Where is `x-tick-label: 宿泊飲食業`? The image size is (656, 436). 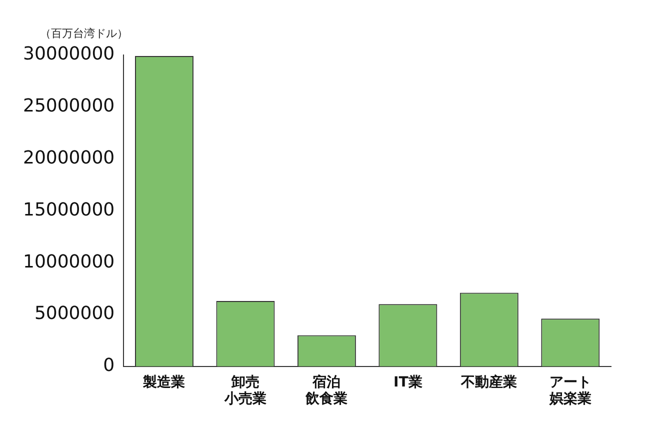 x-tick-label: 宿泊飲食業 is located at coordinates (326, 390).